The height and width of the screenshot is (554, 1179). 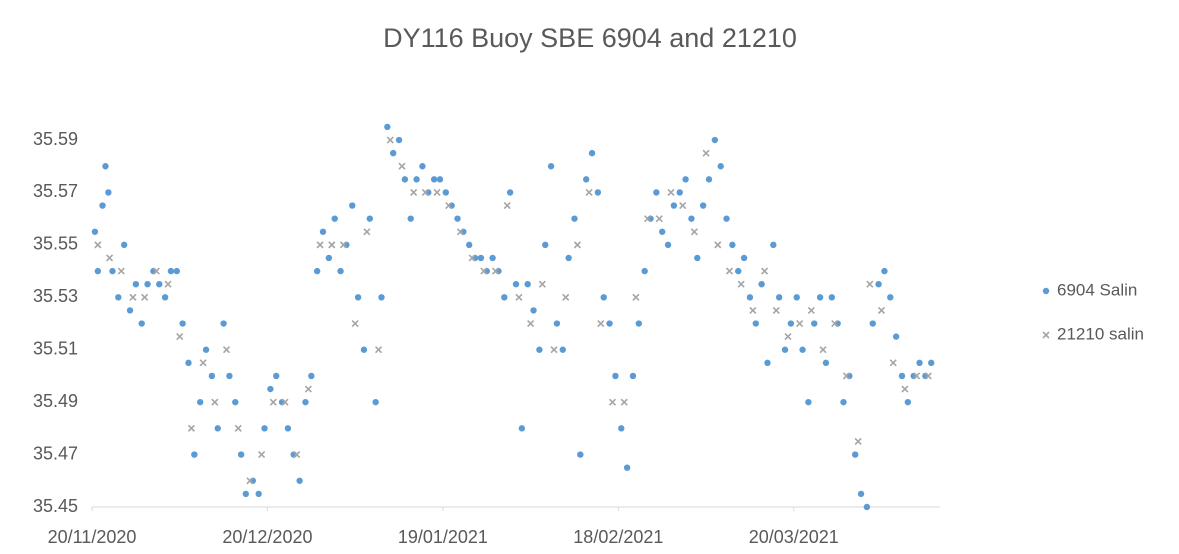 What do you see at coordinates (55, 453) in the screenshot?
I see `y-tick-label: 35.47` at bounding box center [55, 453].